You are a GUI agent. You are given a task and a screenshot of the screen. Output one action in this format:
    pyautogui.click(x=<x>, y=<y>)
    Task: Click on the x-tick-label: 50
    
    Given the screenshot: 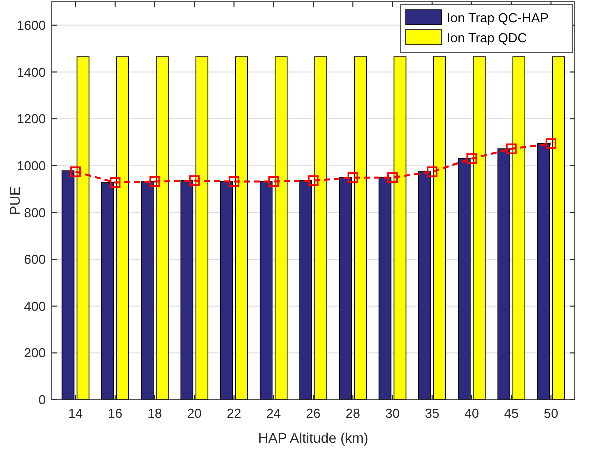 What is the action you would take?
    pyautogui.click(x=551, y=413)
    